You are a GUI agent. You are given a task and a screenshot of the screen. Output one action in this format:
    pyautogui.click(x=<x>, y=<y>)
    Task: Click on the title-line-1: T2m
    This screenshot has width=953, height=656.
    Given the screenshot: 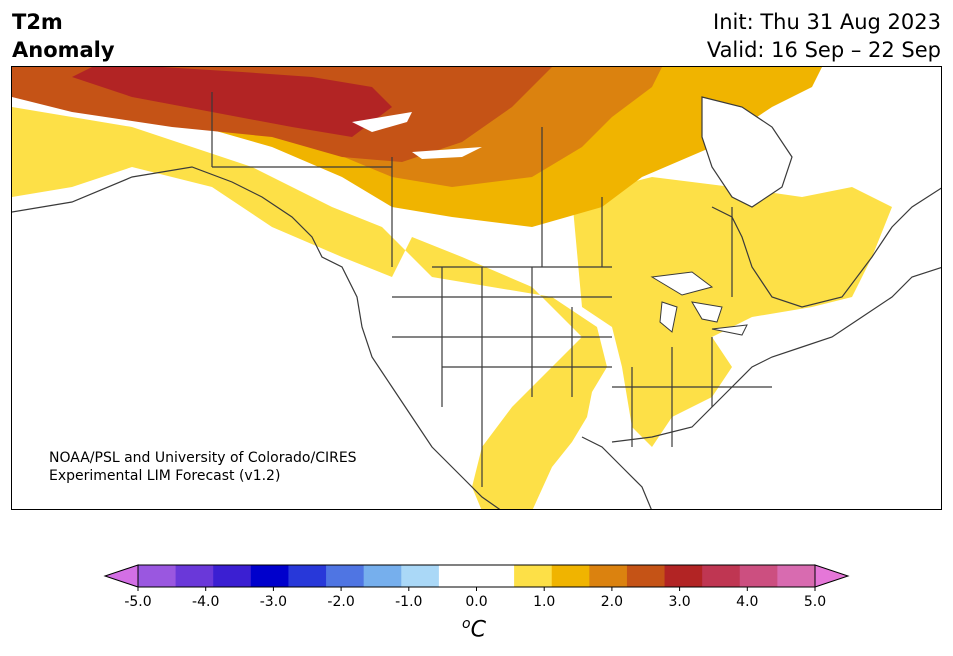 What is the action you would take?
    pyautogui.click(x=37, y=22)
    